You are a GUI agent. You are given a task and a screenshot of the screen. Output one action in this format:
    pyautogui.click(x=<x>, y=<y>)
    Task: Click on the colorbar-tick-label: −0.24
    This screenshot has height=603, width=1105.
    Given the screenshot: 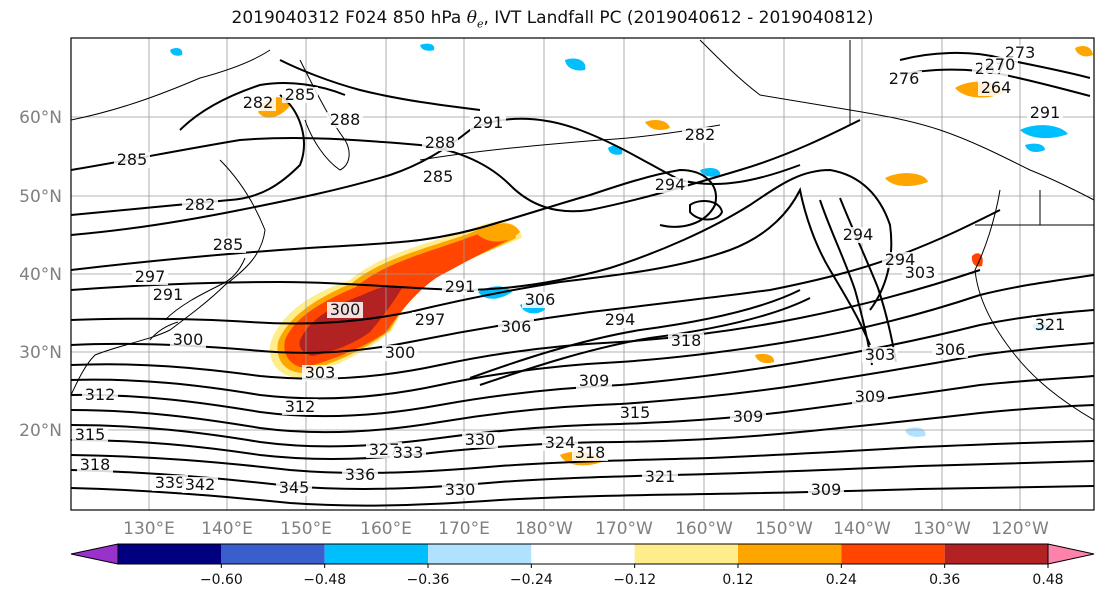 What is the action you would take?
    pyautogui.click(x=531, y=580)
    